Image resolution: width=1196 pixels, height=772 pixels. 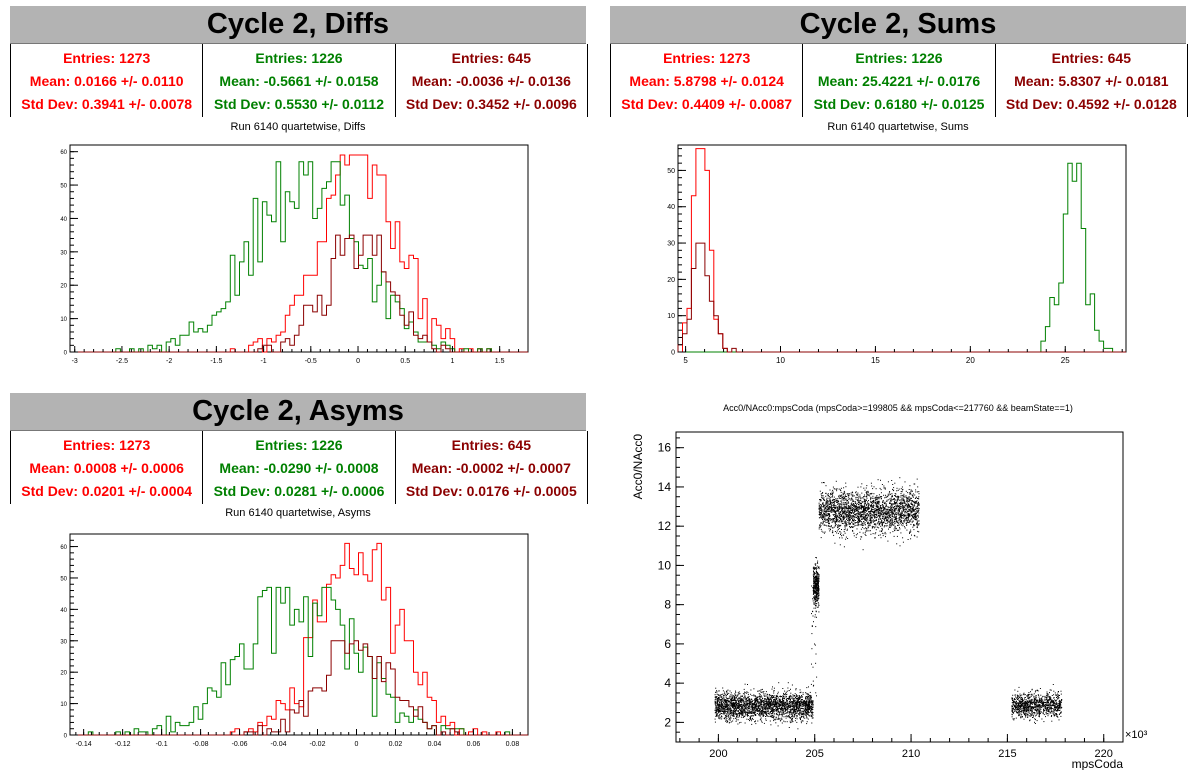 I want to click on y-tick-label: 0, so click(x=66, y=354).